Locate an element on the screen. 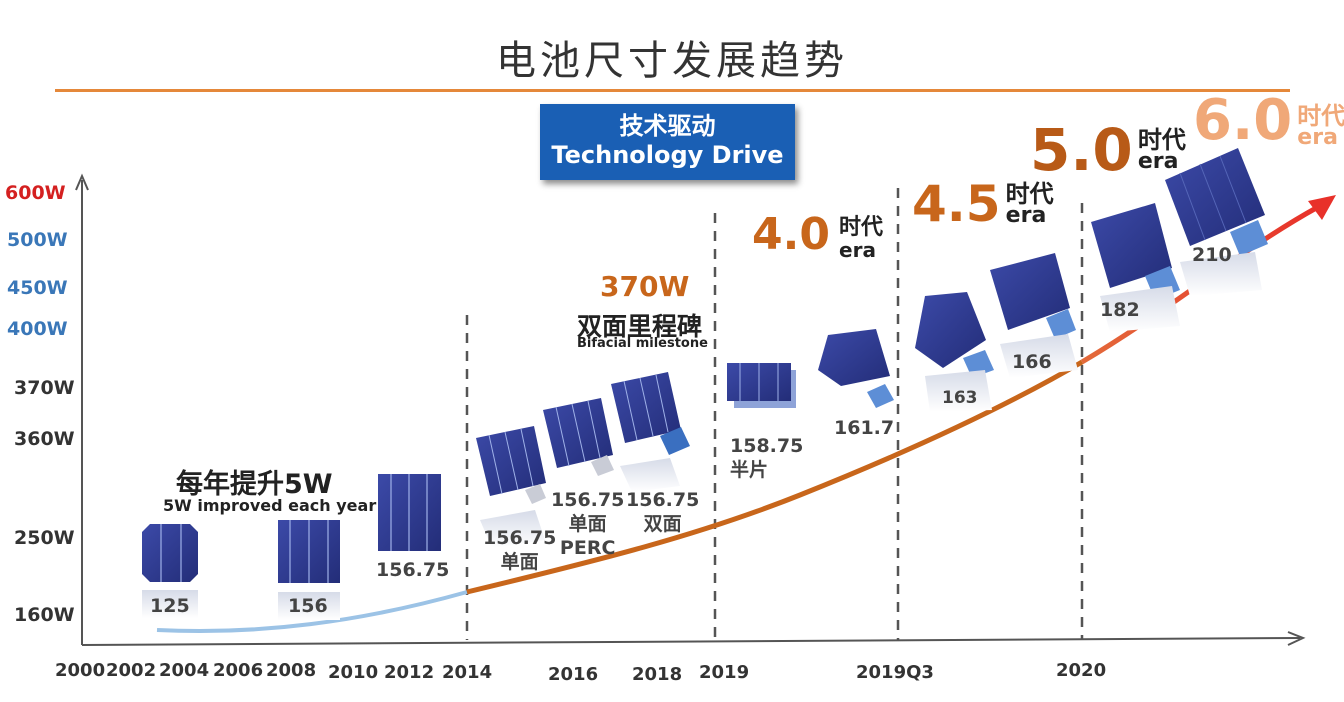 Image resolution: width=1344 pixels, height=702 pixels. wafer-label-156-75-bifacial-type: 双面 is located at coordinates (662, 524).